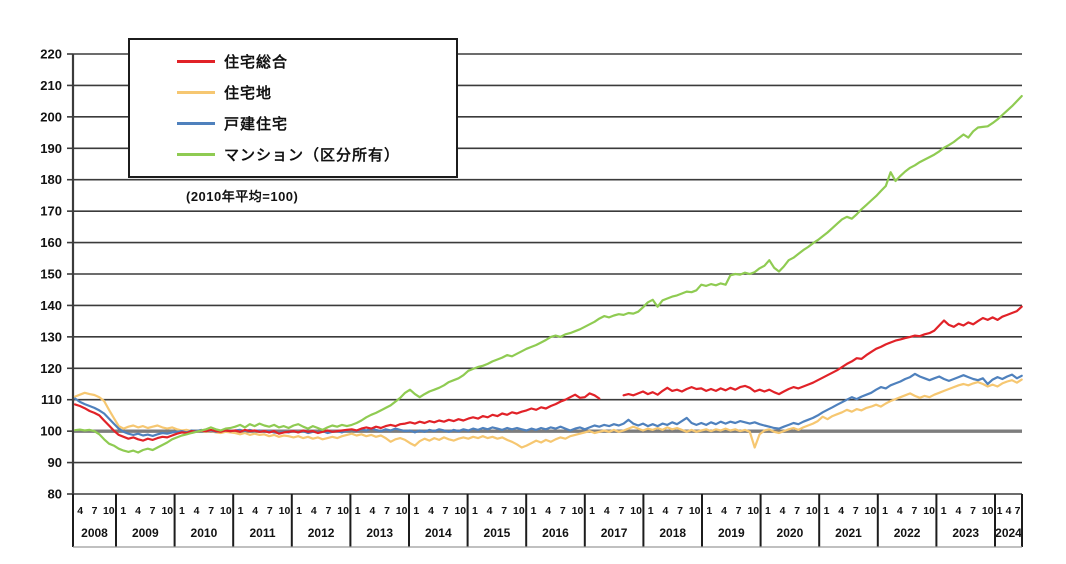 The width and height of the screenshot is (1066, 564). I want to click on legend-marker-detached-house, so click(196, 123).